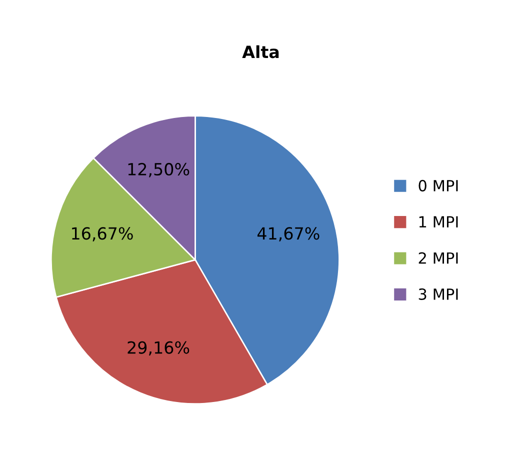  Describe the element at coordinates (438, 294) in the screenshot. I see `legend-label: 3 MPI` at that location.